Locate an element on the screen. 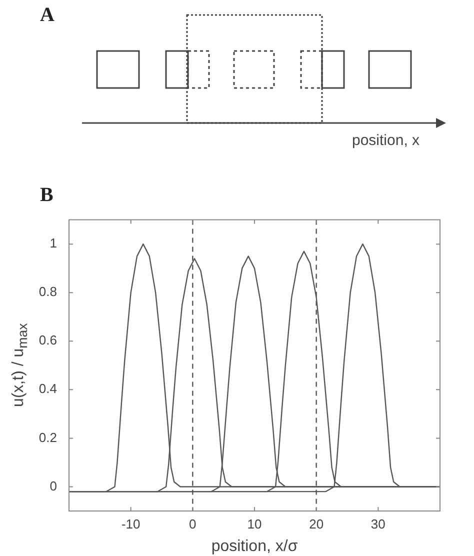 The height and width of the screenshot is (556, 474). y-tick-label: 0.4 is located at coordinates (47, 388).